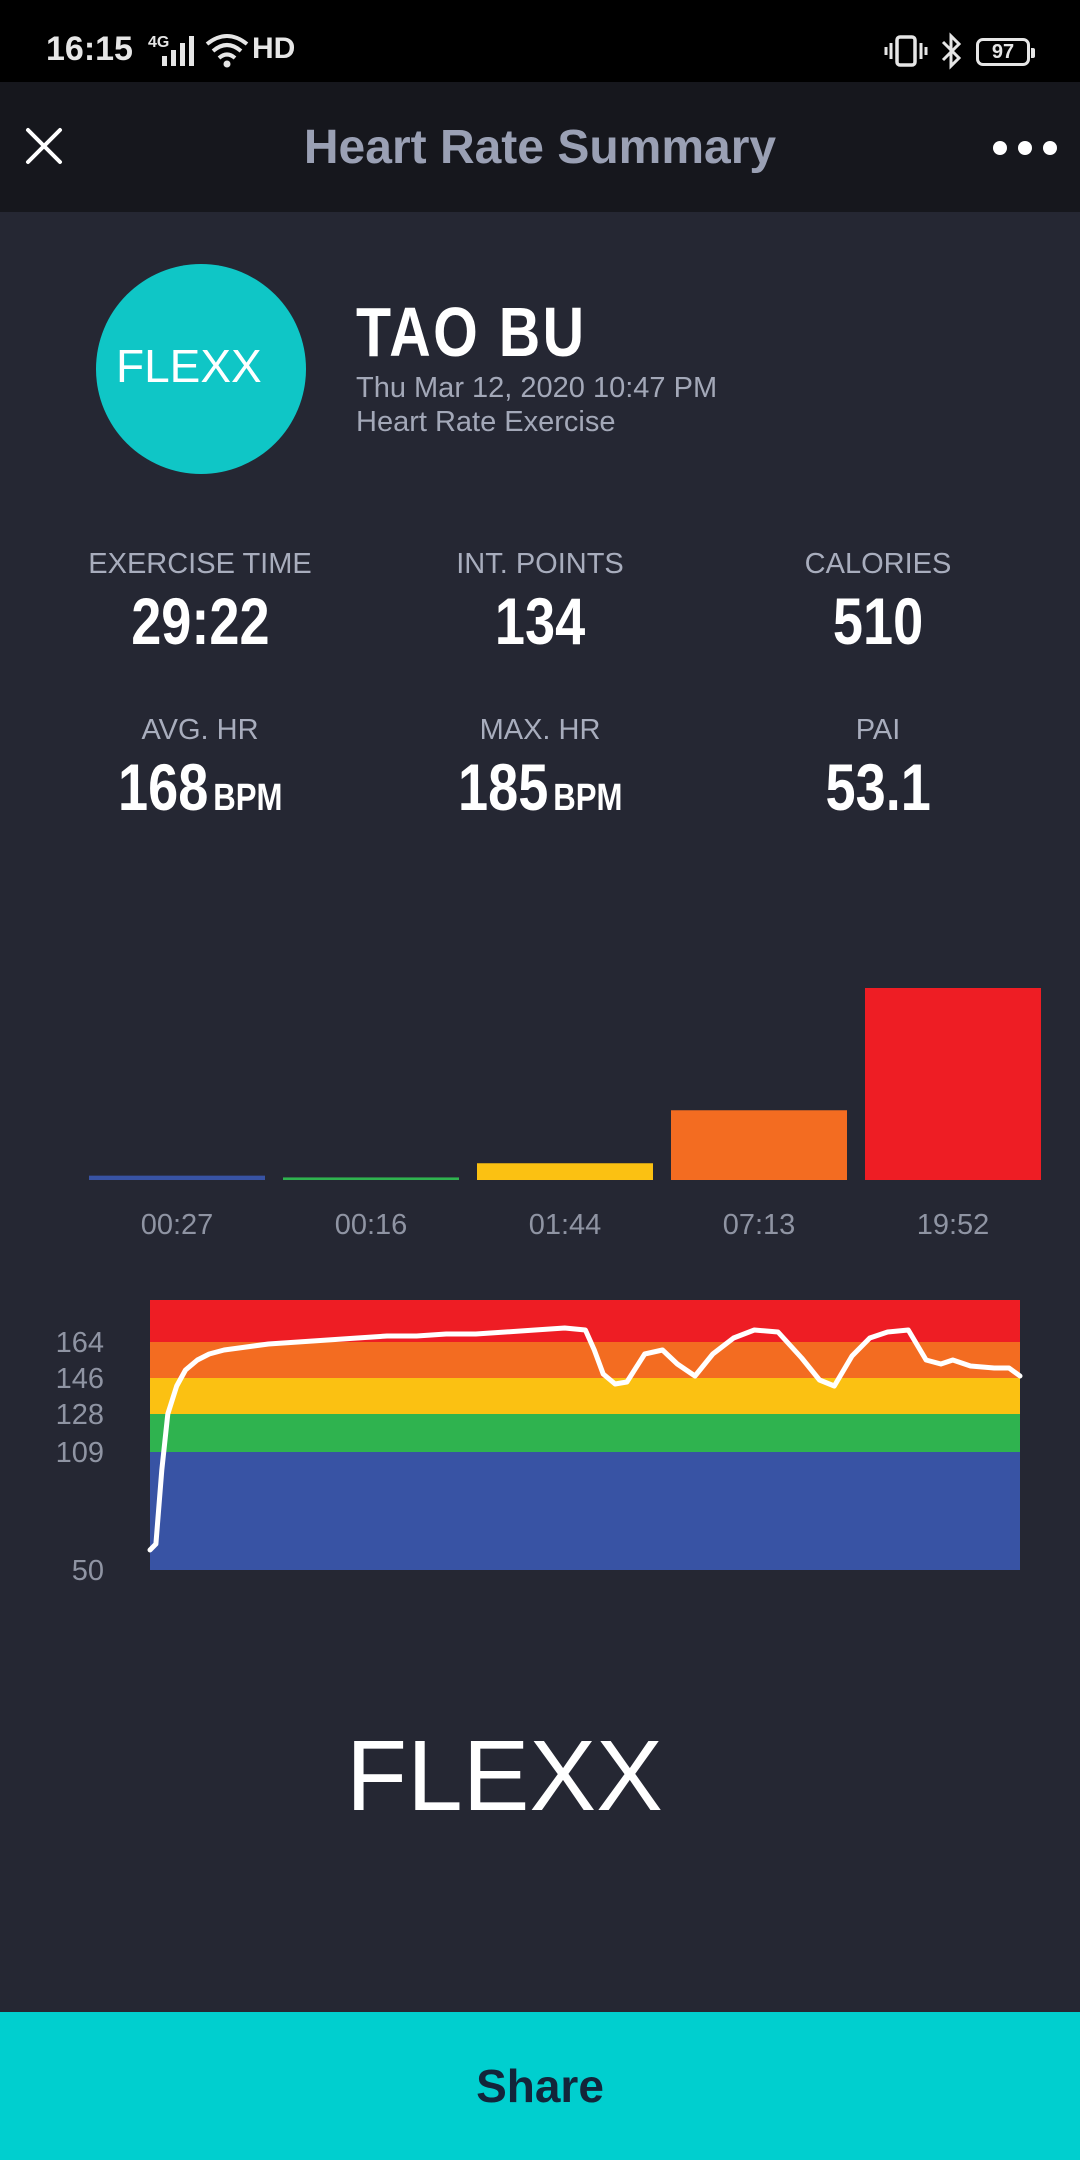 Image resolution: width=1080 pixels, height=2160 pixels. What do you see at coordinates (44, 146) in the screenshot?
I see `close-icon` at bounding box center [44, 146].